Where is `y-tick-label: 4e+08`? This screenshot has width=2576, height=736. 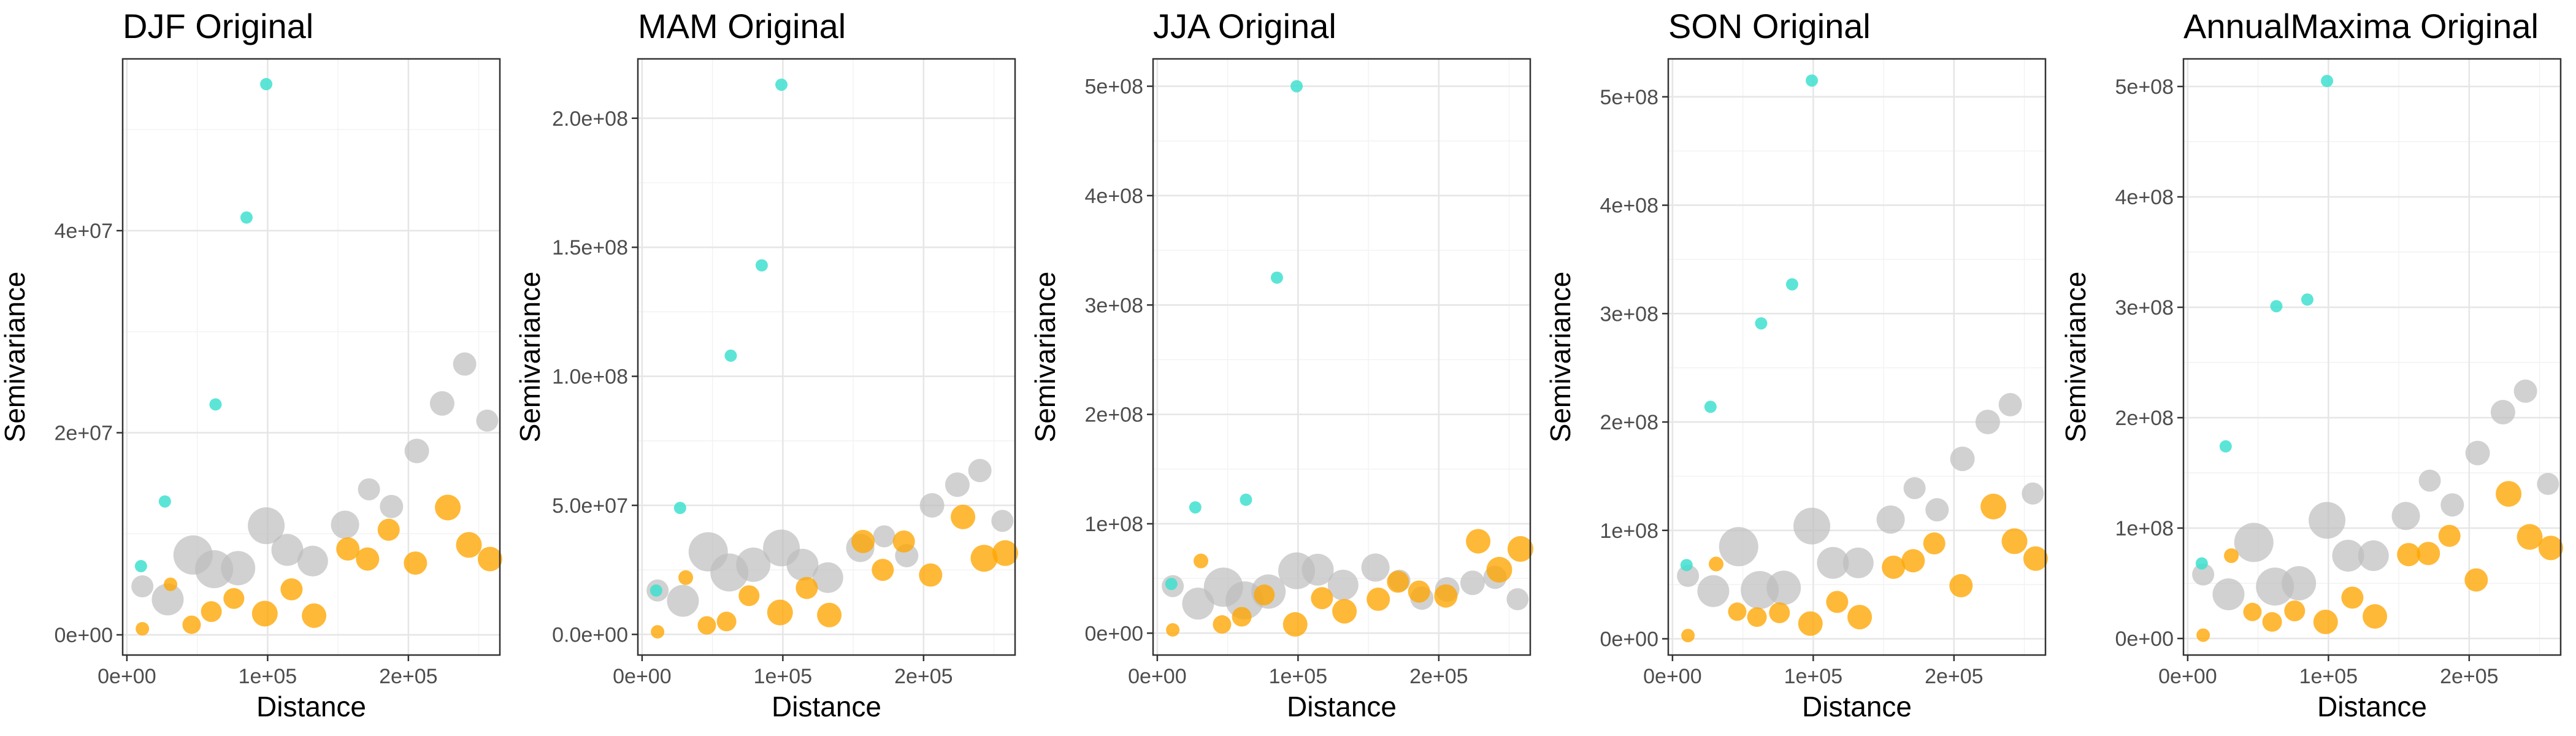 y-tick-label: 4e+08 is located at coordinates (2144, 197).